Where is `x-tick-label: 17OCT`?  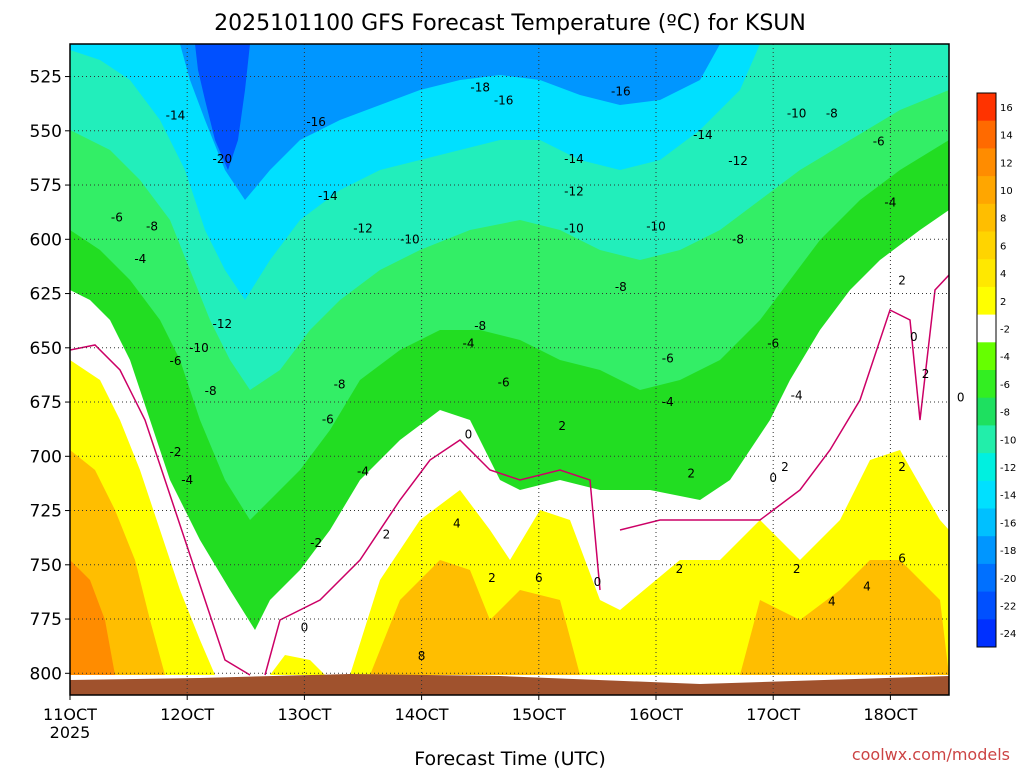
x-tick-label: 17OCT is located at coordinates (773, 714).